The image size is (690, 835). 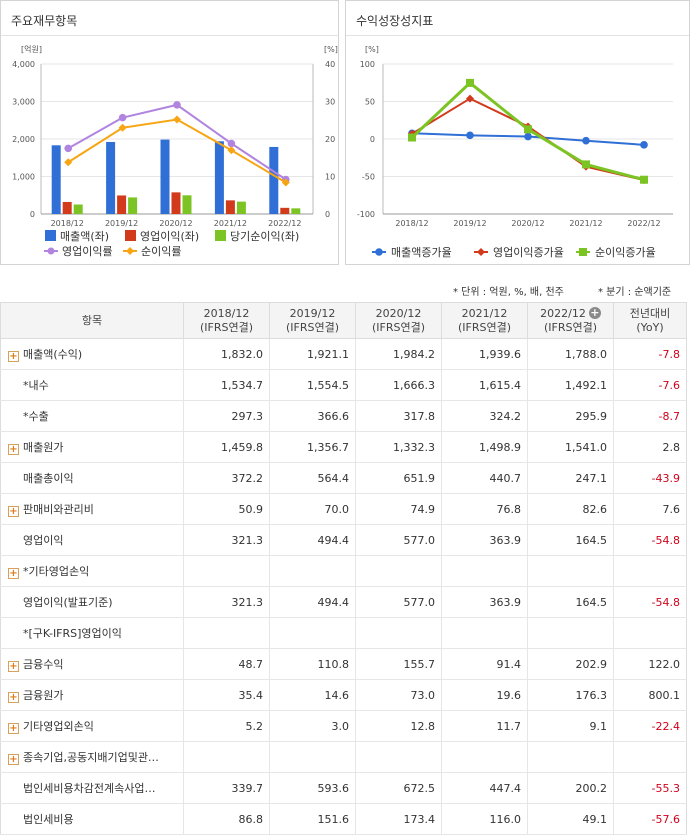 I want to click on divider, so click(x=517, y=35).